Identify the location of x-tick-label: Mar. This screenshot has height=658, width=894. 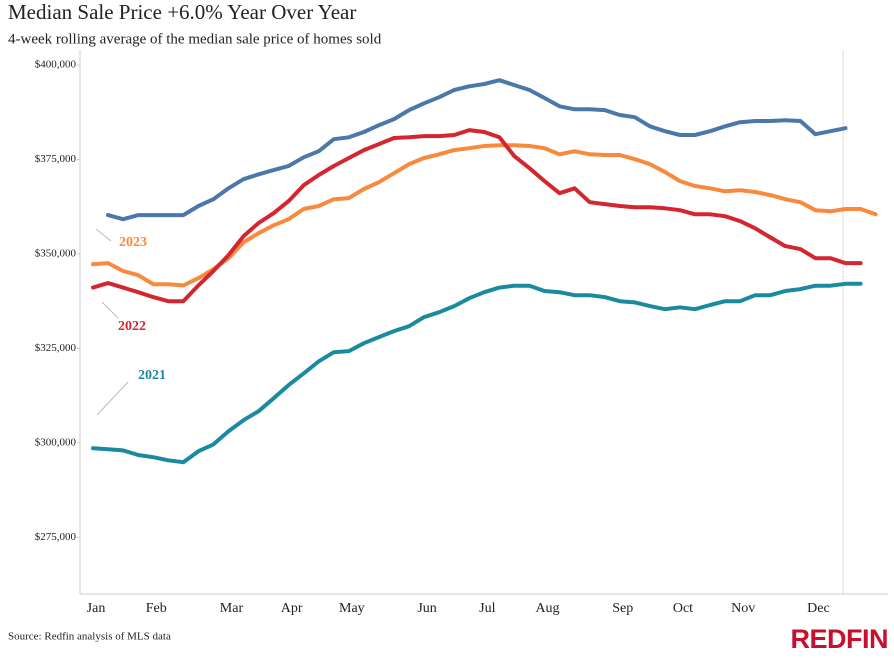
(232, 608).